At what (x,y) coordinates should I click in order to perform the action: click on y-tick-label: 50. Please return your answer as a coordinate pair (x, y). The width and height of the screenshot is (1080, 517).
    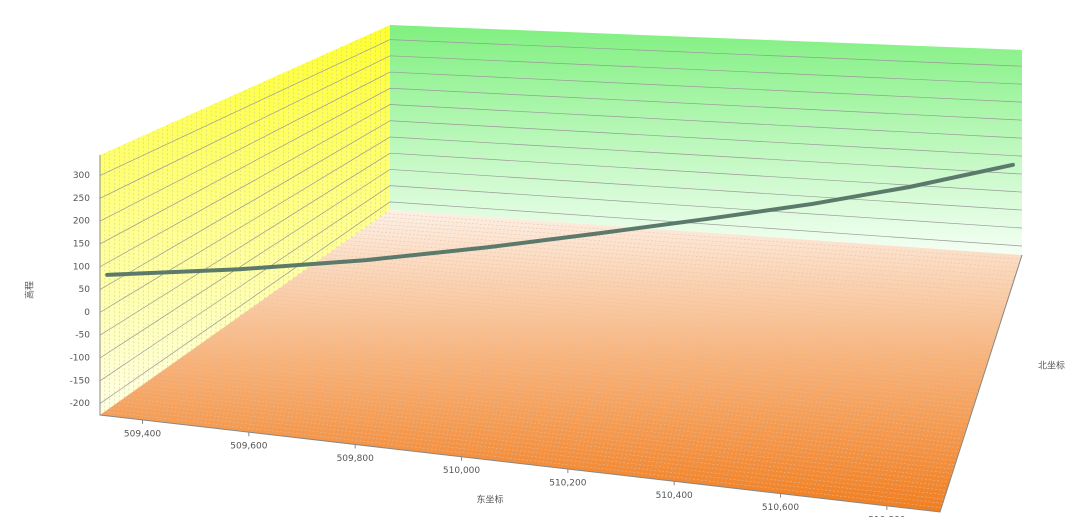
    Looking at the image, I should click on (85, 290).